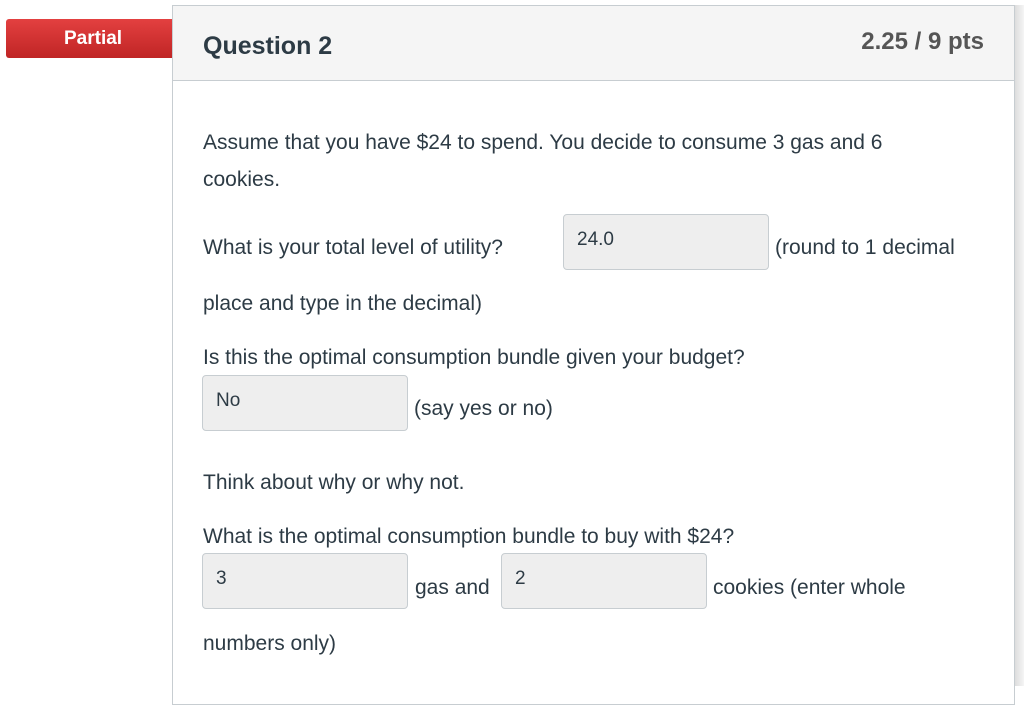  Describe the element at coordinates (353, 247) in the screenshot. I see `utility-label: What is your total level of utility?` at that location.